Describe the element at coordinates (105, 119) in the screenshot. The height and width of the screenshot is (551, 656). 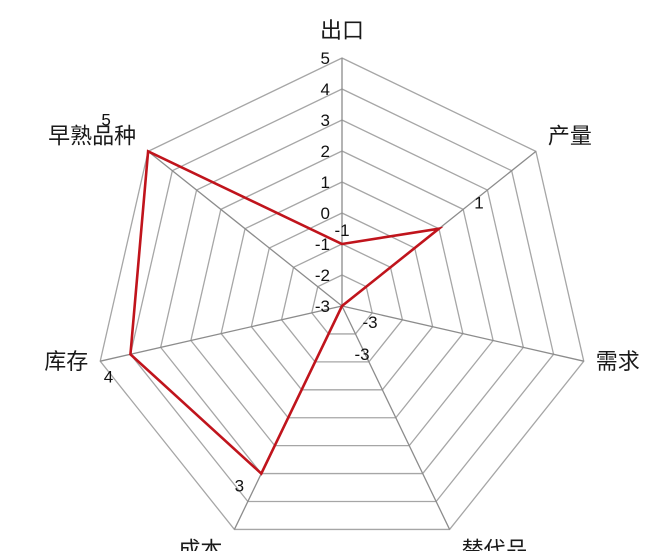
I see `data-label: 5` at that location.